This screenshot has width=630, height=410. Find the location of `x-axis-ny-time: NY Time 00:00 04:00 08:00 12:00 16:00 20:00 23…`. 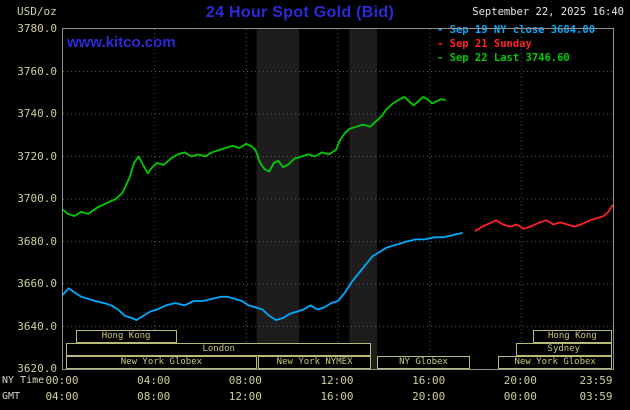

x-axis-ny-time: NY Time 00:00 04:00 08:00 12:00 16:00 20:00 23… is located at coordinates (315, 380).